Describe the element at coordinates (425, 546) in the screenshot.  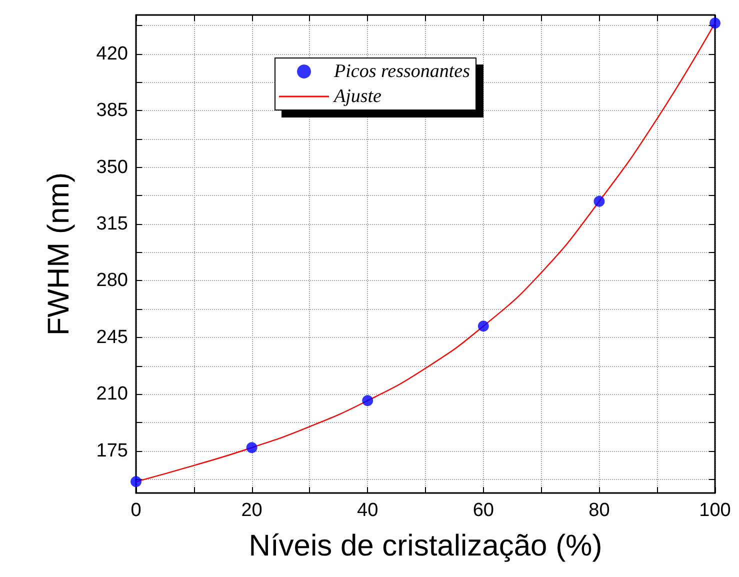
I see `x-axis-title: Níveis de cristalização (%)` at that location.